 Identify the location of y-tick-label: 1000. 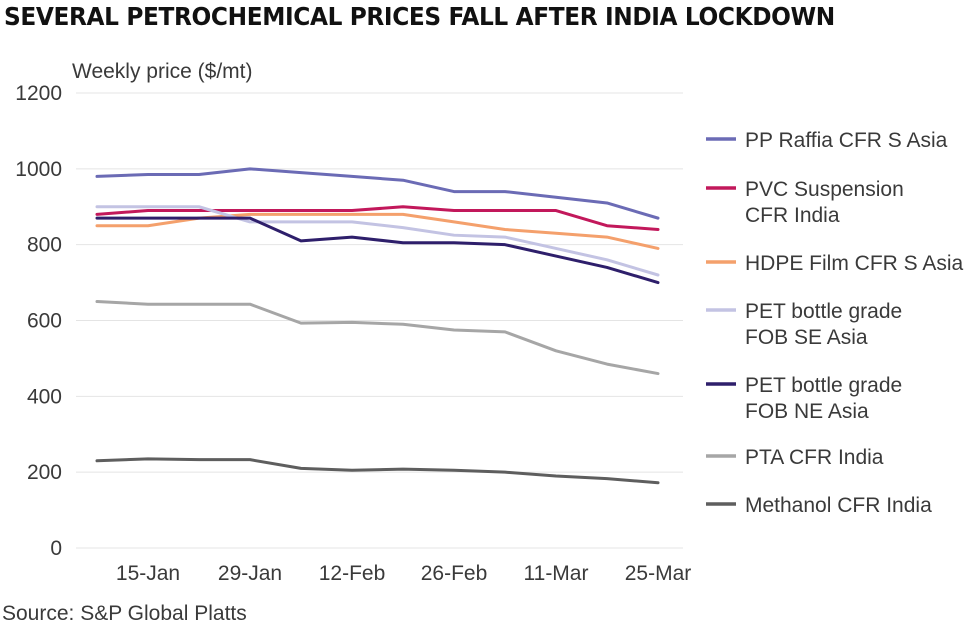
(38, 169).